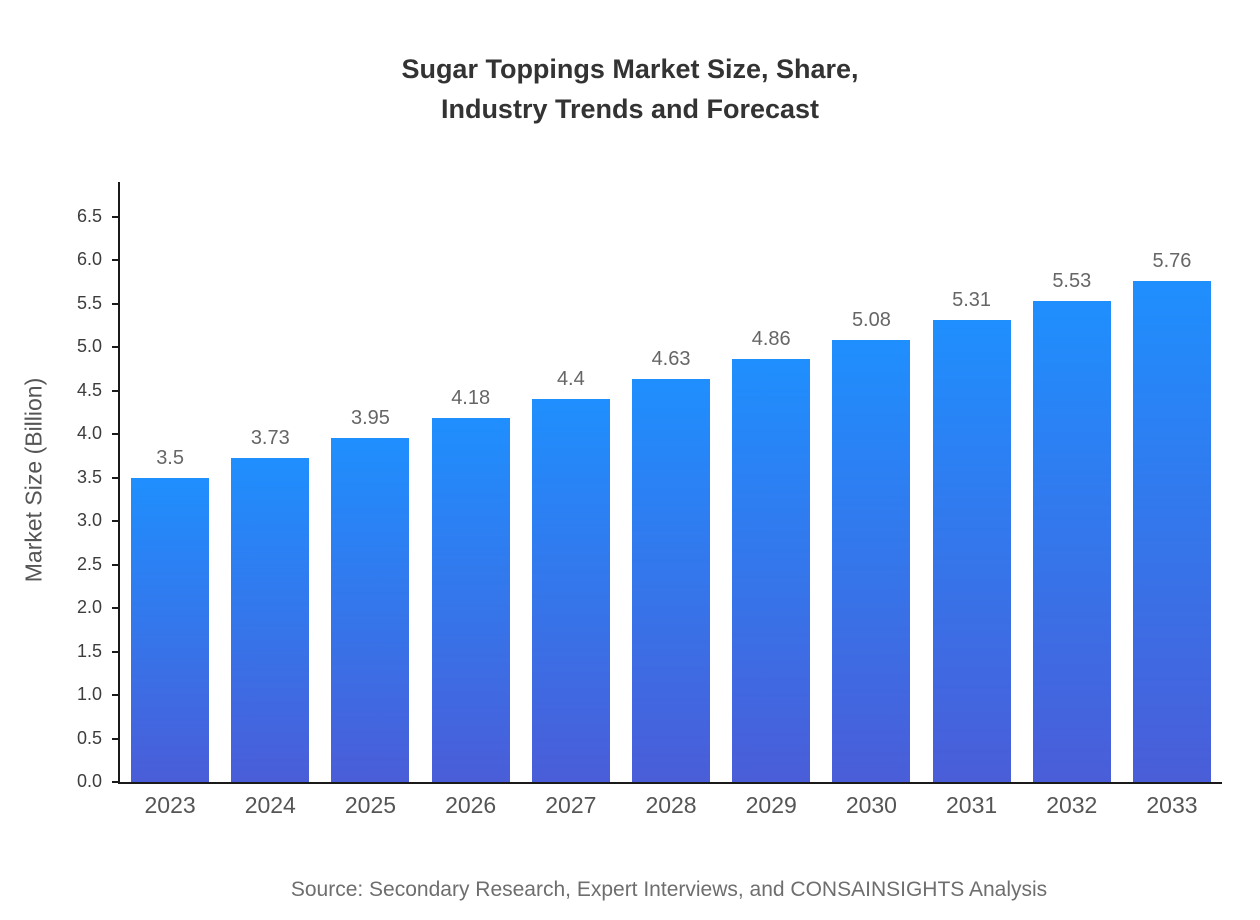 This screenshot has height=920, width=1260. I want to click on x-tick-label: 2026, so click(471, 805).